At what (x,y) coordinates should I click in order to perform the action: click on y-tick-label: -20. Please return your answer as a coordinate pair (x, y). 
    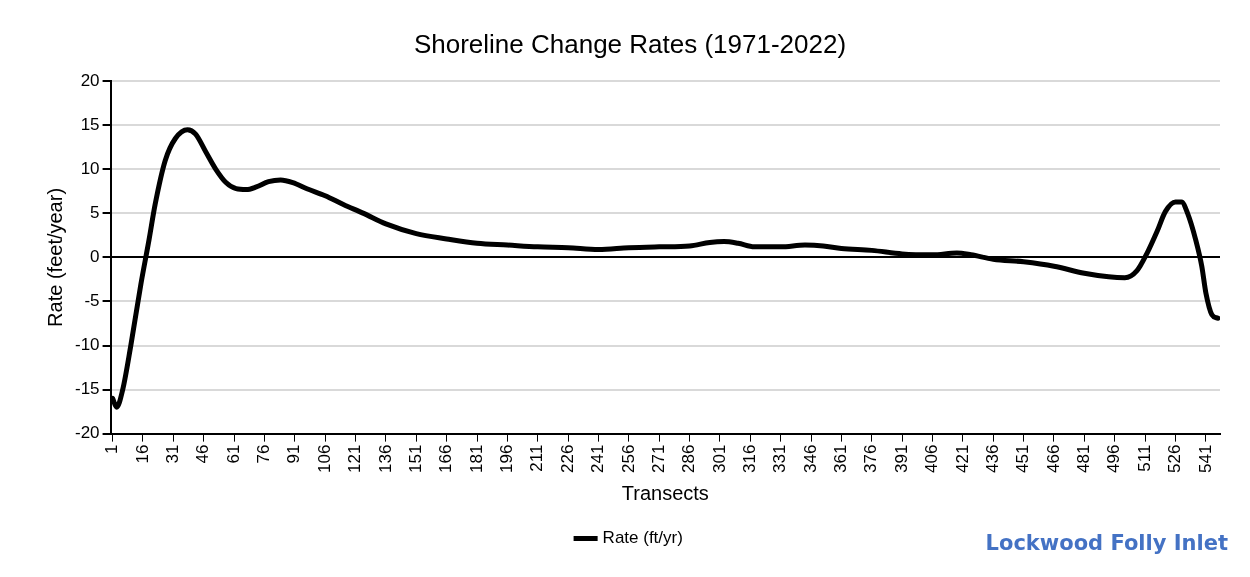
    Looking at the image, I should click on (87, 433).